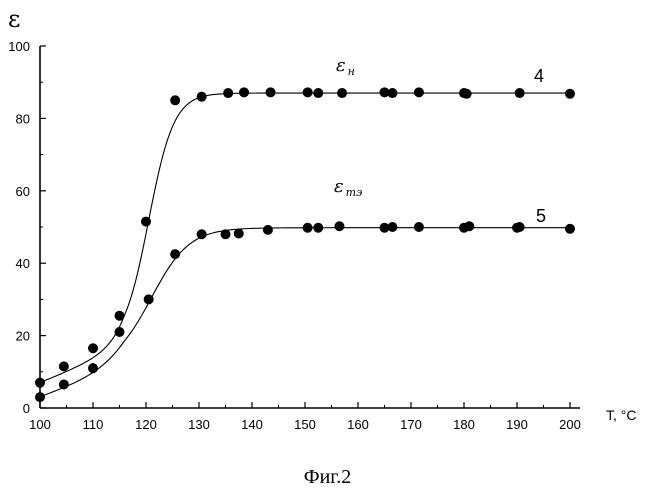 This screenshot has height=500, width=655. I want to click on x-tick-label: 130, so click(199, 424).